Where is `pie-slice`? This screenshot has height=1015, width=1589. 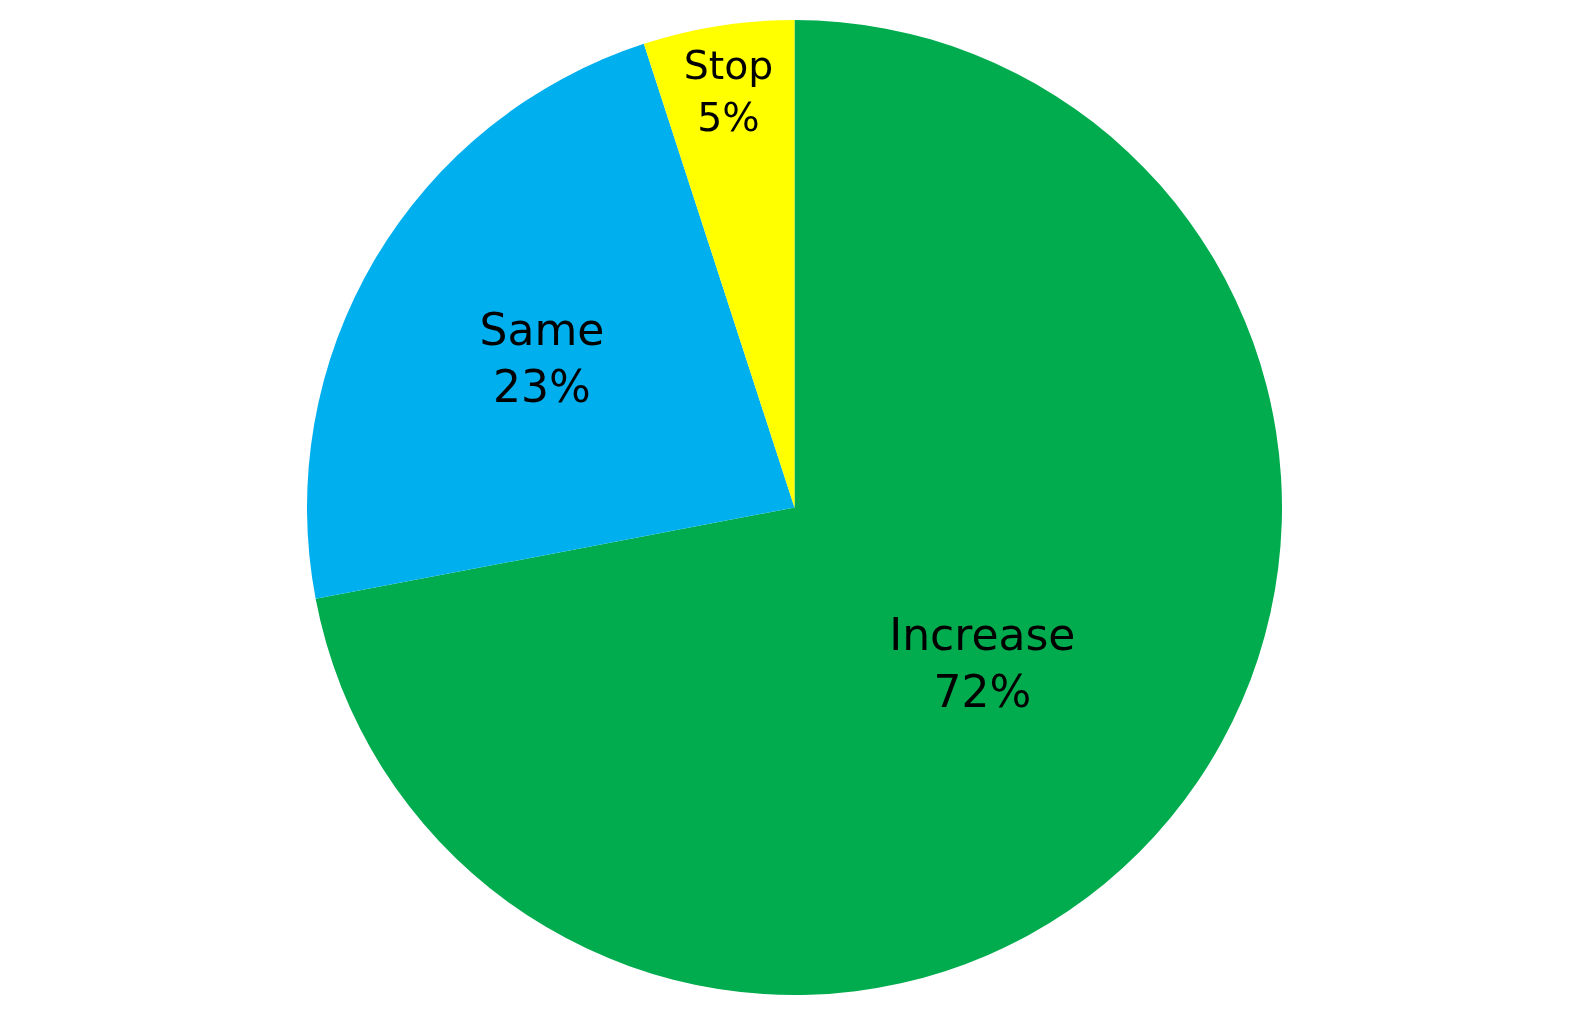 pie-slice is located at coordinates (719, 264).